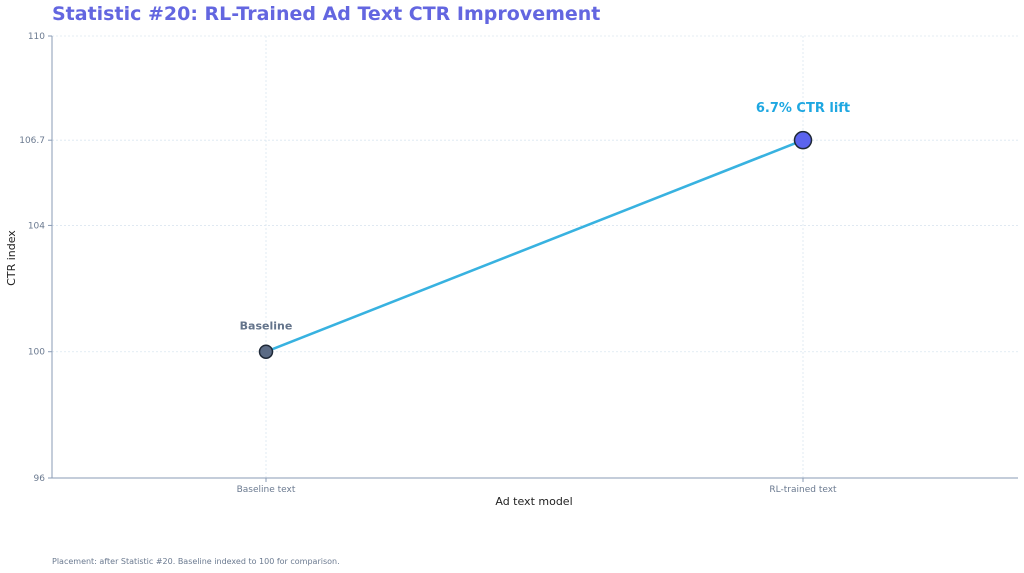 This screenshot has width=1024, height=573. Describe the element at coordinates (803, 490) in the screenshot. I see `x-tick-label: RL-trained text` at that location.